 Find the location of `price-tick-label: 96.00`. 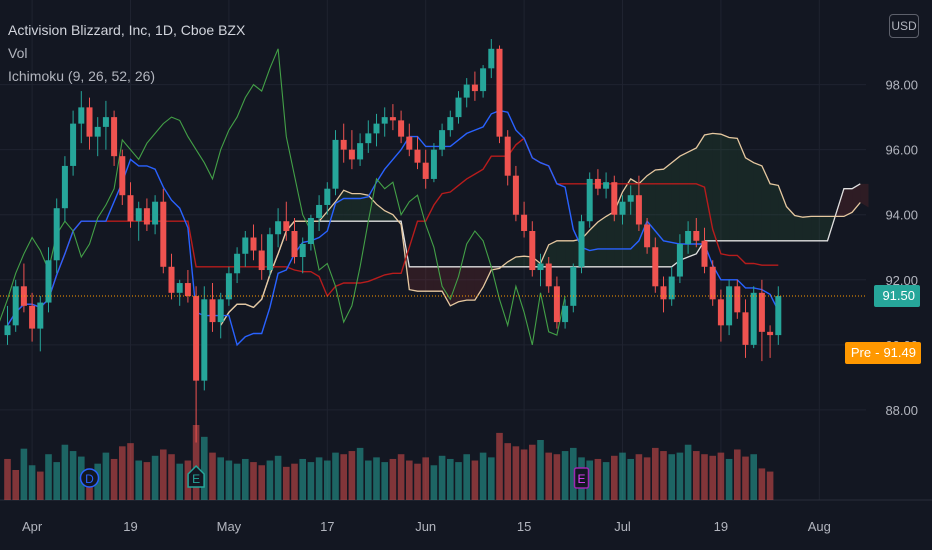

price-tick-label: 96.00 is located at coordinates (901, 150).